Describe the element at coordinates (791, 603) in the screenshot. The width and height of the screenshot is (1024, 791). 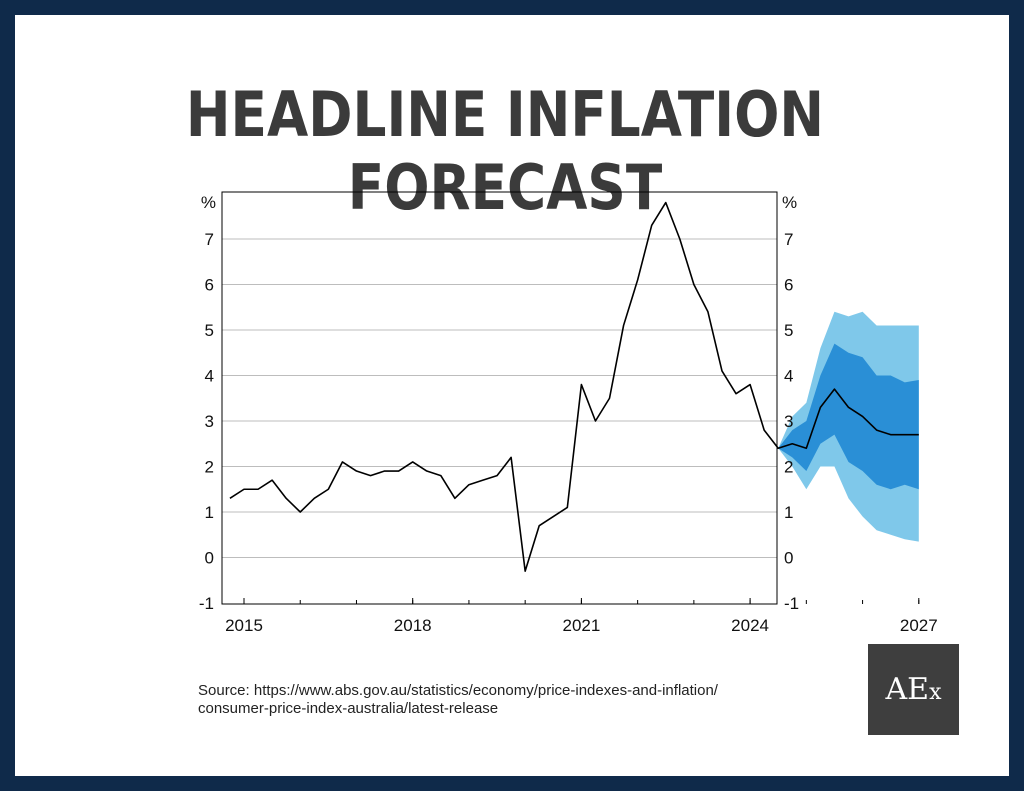
I see `y-tick-label-right: -1` at that location.